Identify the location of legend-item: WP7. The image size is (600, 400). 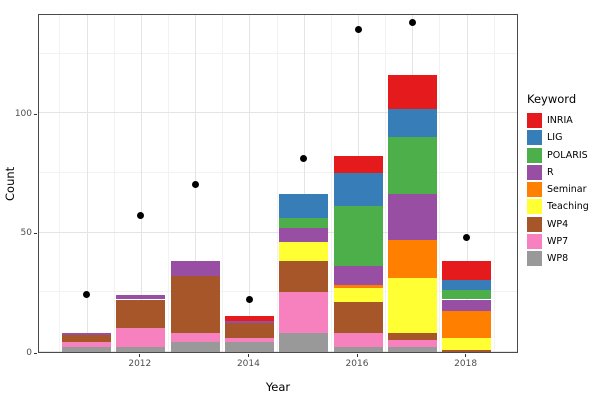
(563, 242).